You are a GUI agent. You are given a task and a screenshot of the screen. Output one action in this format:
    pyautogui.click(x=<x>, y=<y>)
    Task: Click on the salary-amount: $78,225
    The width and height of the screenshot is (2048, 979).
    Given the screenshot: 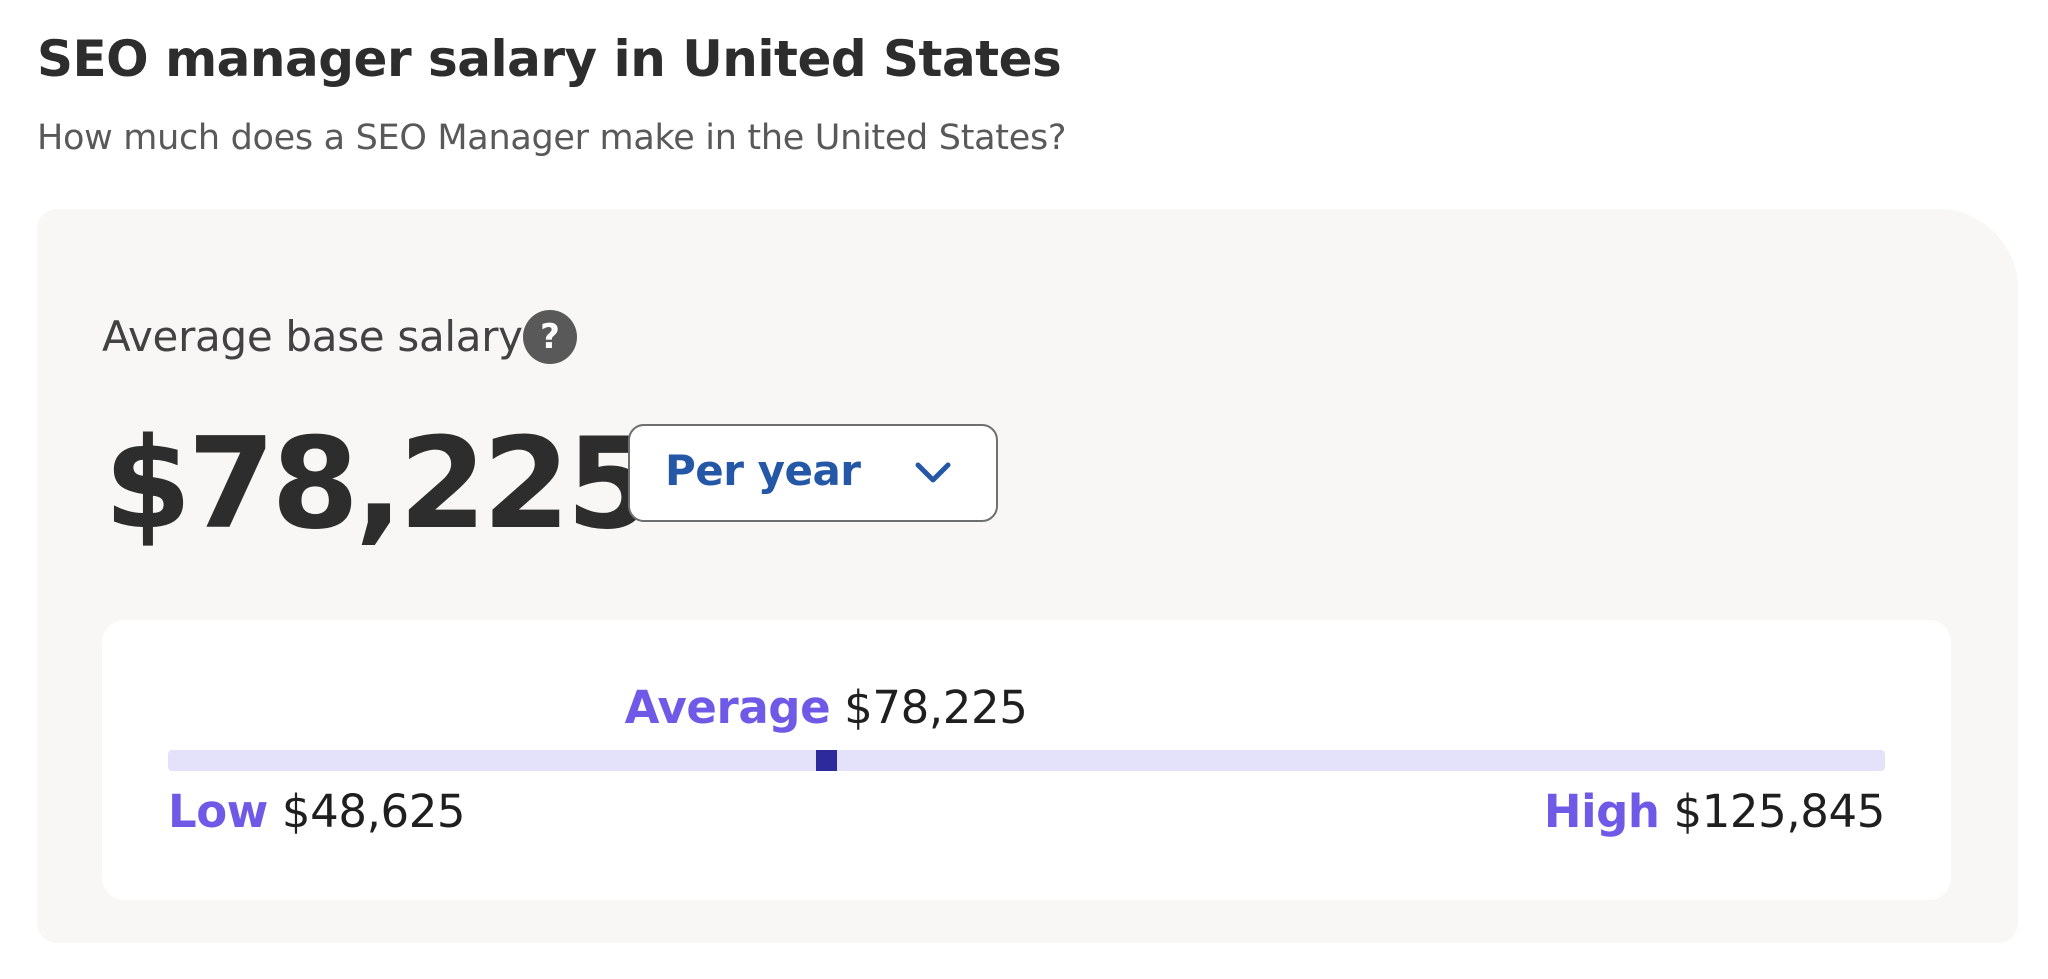 What is the action you would take?
    pyautogui.click(x=379, y=483)
    